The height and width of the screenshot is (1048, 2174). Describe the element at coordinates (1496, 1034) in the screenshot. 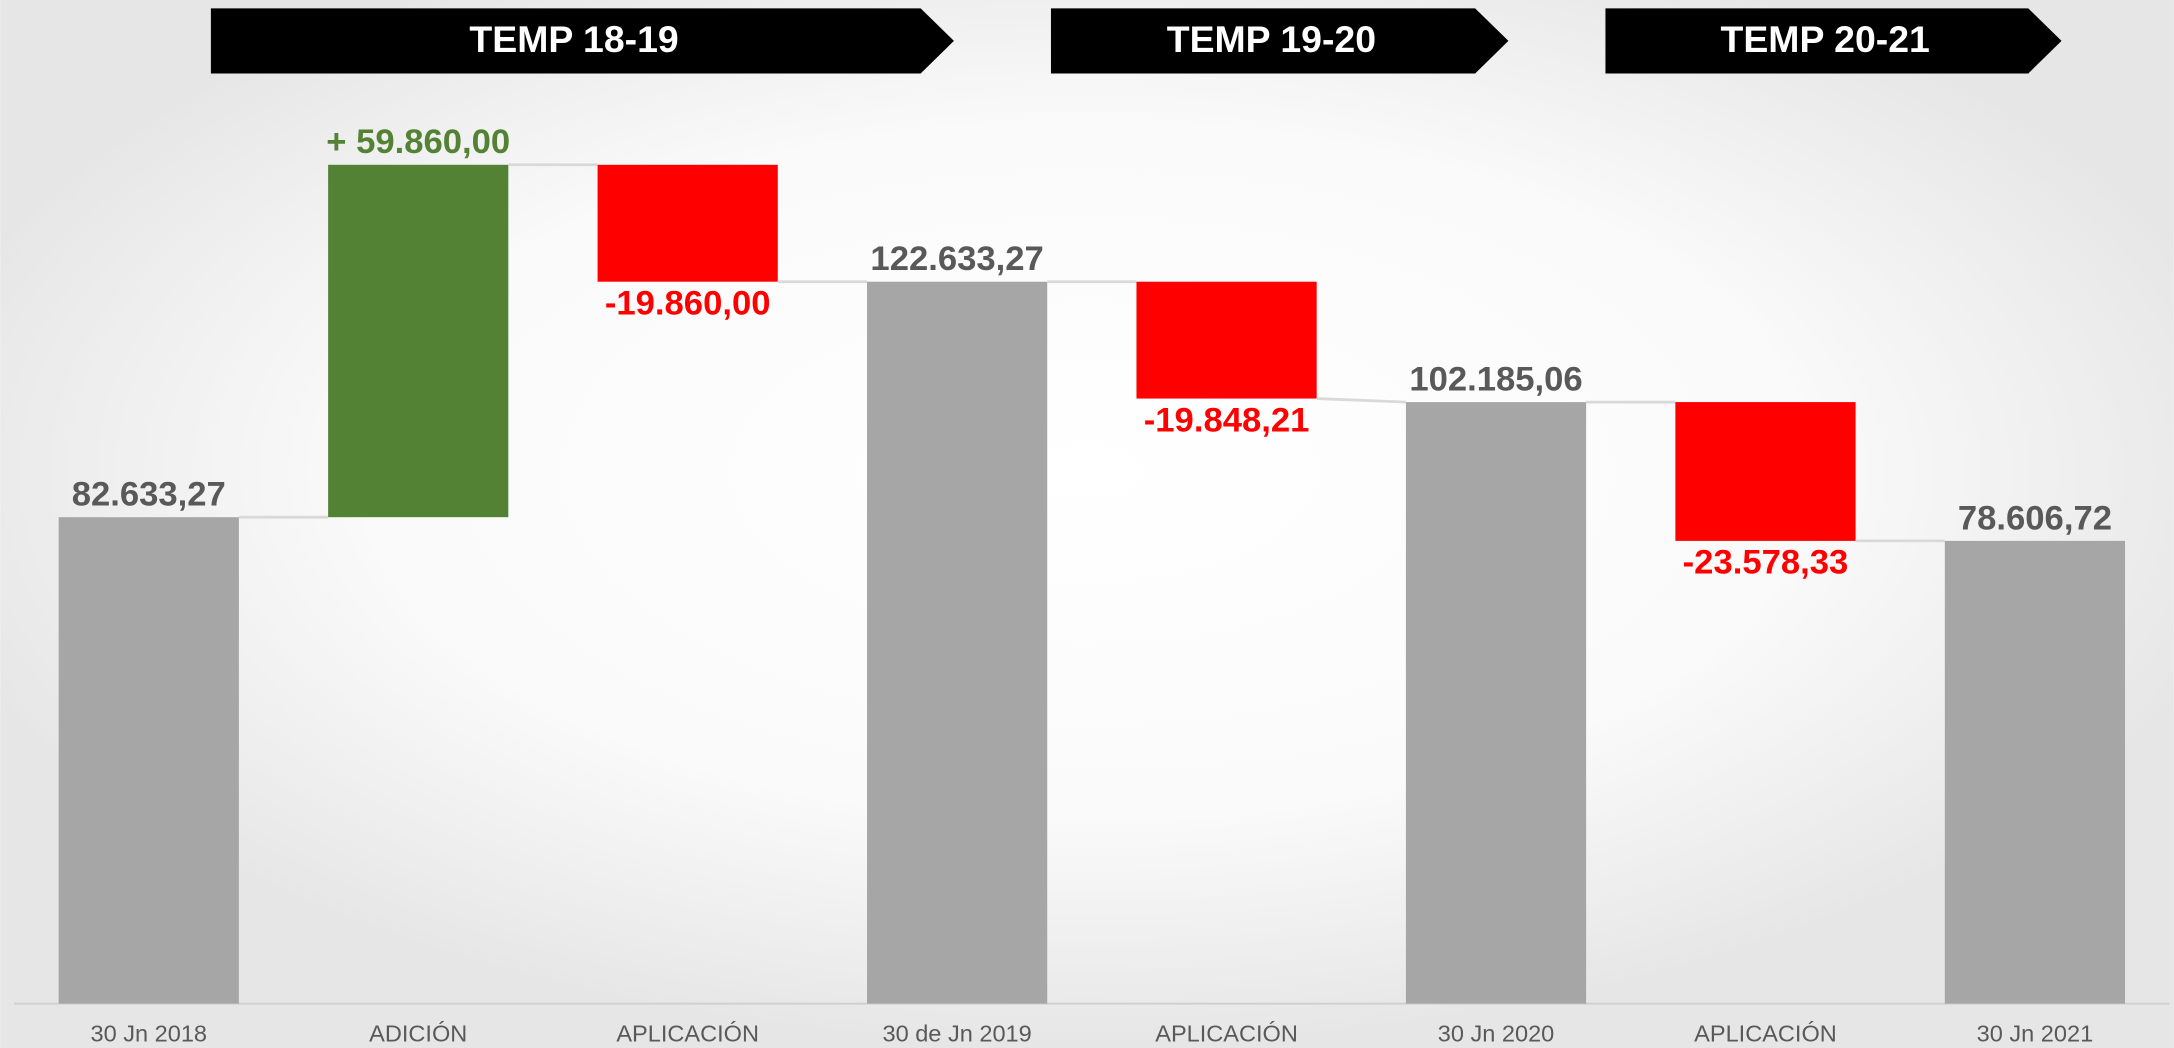

I see `x-tick-label: 30 Jn 2020` at that location.